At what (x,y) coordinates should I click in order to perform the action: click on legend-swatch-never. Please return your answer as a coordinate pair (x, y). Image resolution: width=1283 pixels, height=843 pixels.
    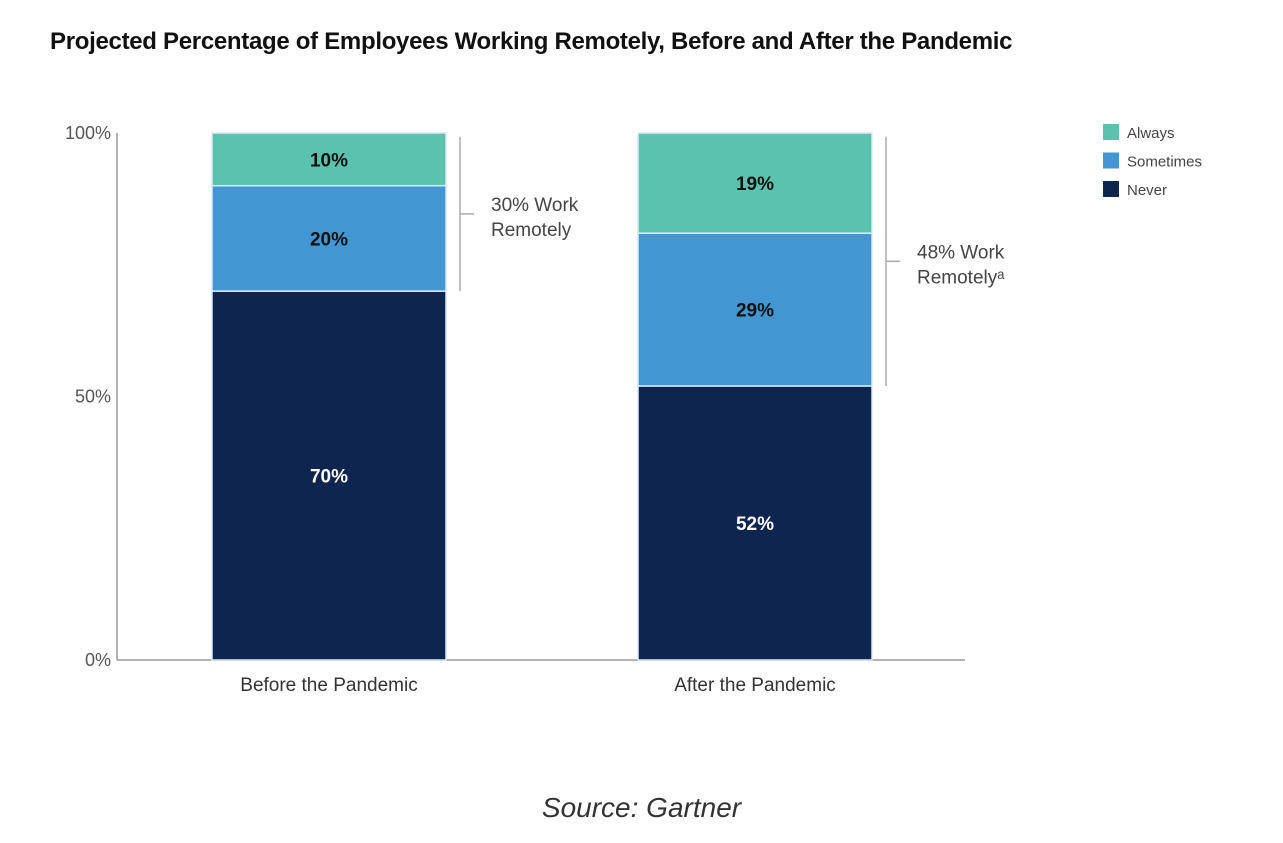
    Looking at the image, I should click on (1111, 189).